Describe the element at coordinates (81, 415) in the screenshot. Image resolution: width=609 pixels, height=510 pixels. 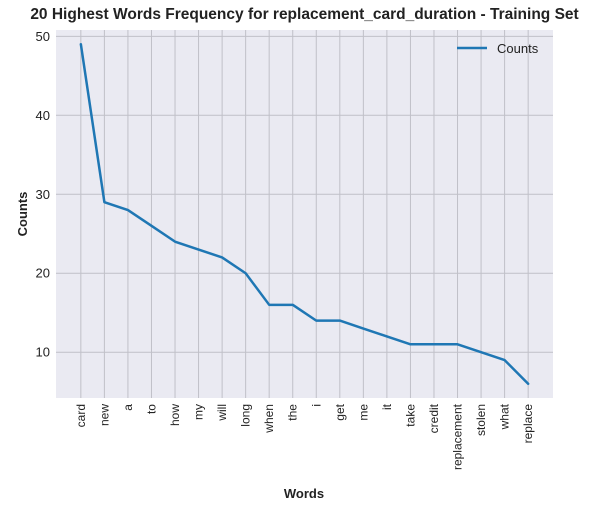
I see `x-tick-label: card` at that location.